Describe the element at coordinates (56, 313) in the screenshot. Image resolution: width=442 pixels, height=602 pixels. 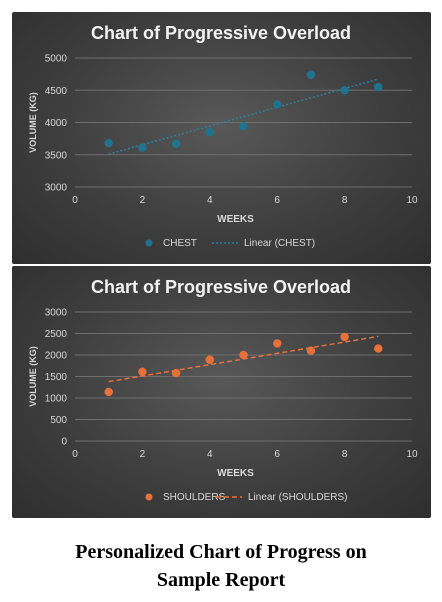
I see `shoulders-y-tick-label: 3000` at that location.